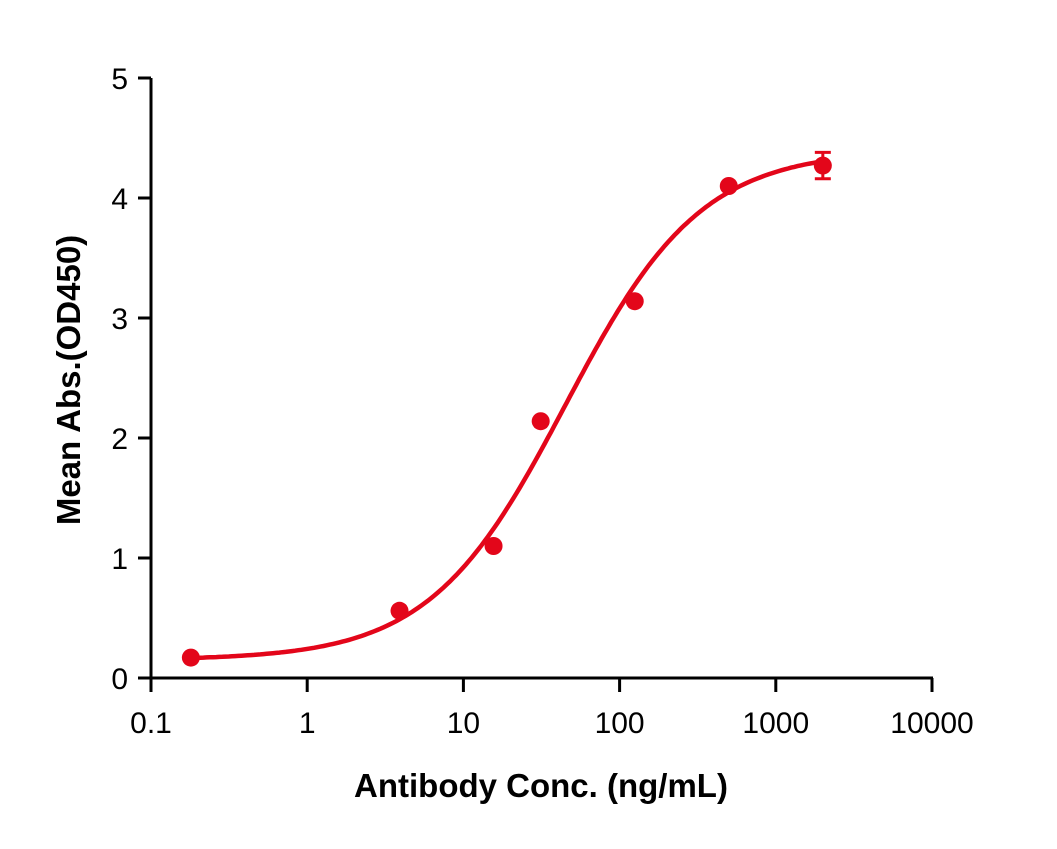  Describe the element at coordinates (620, 723) in the screenshot. I see `x-tick-label: 100` at that location.